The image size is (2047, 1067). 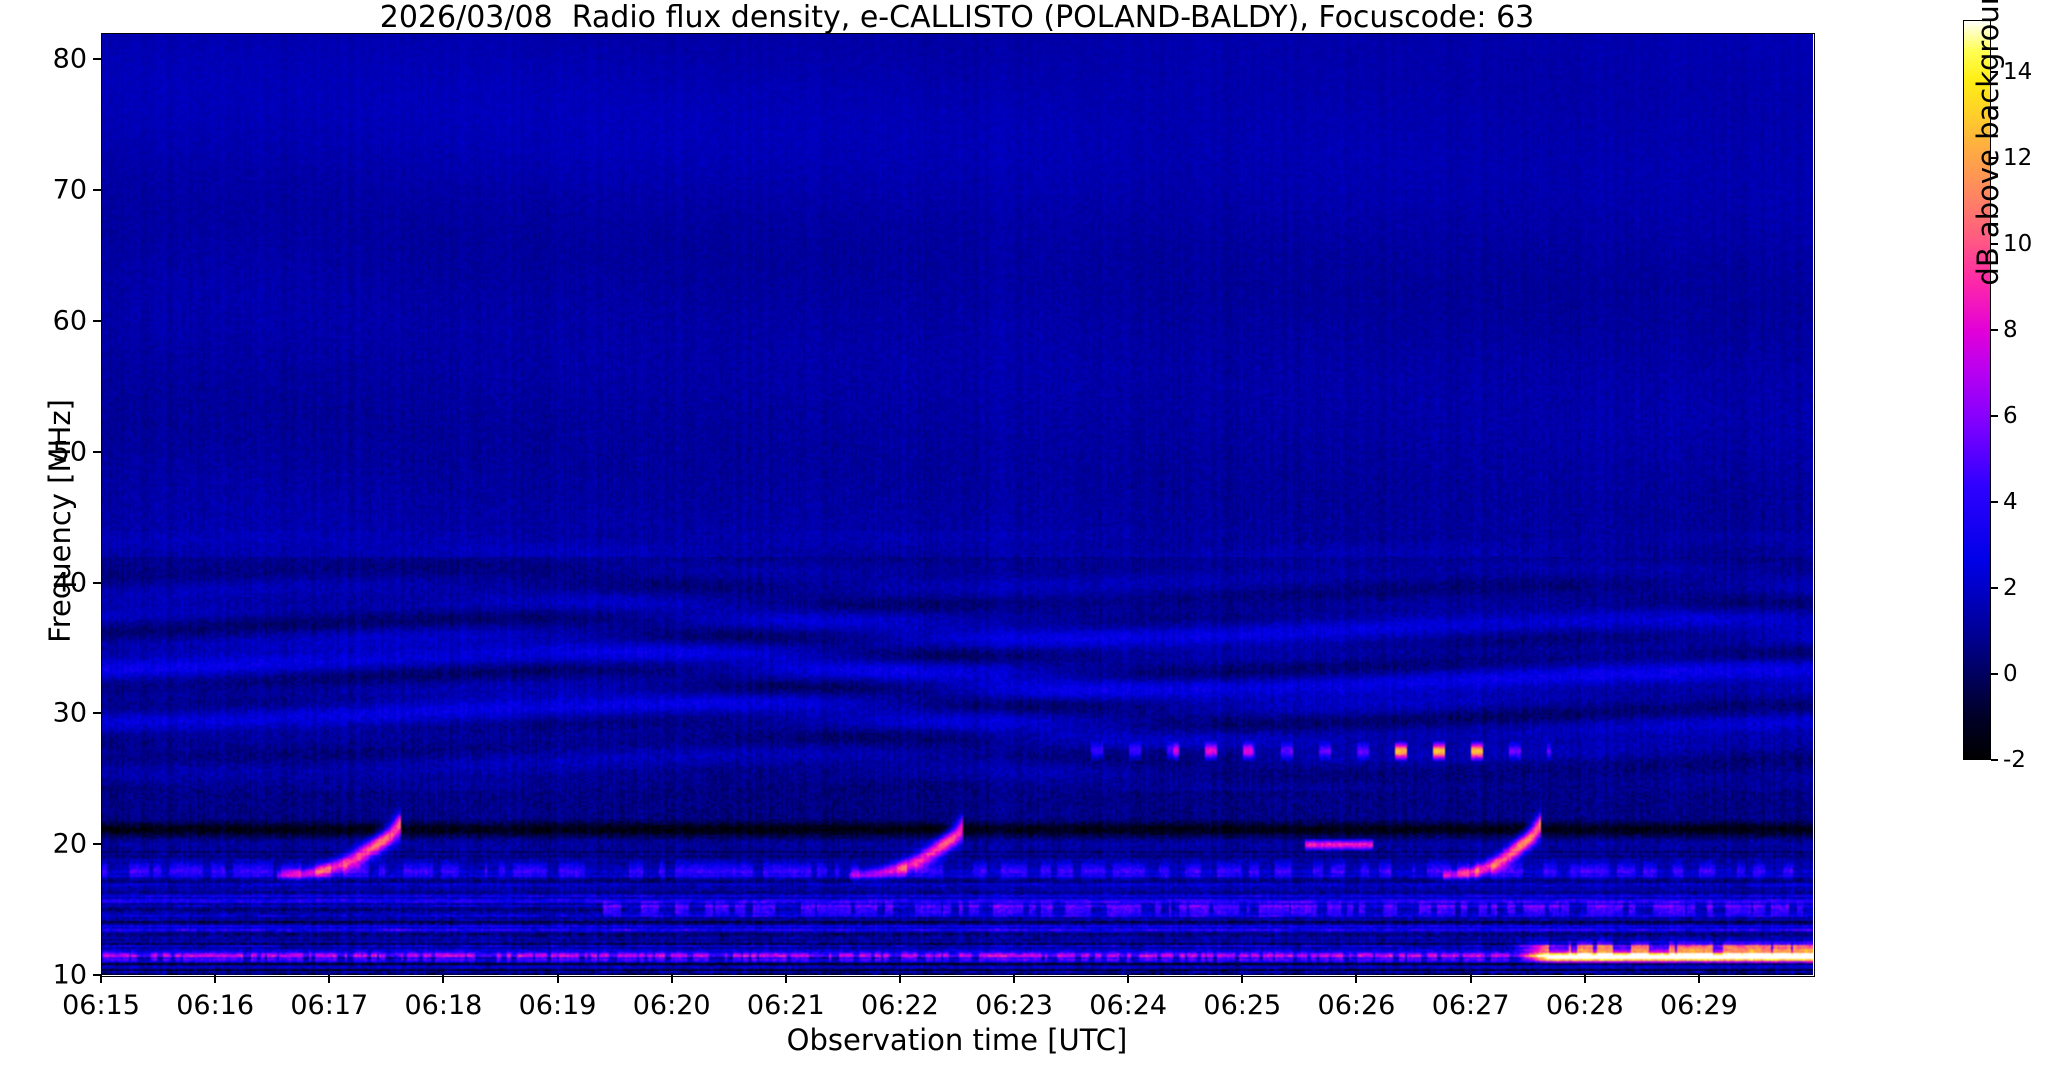 I want to click on x-tick-label: 06:22, so click(x=900, y=1005).